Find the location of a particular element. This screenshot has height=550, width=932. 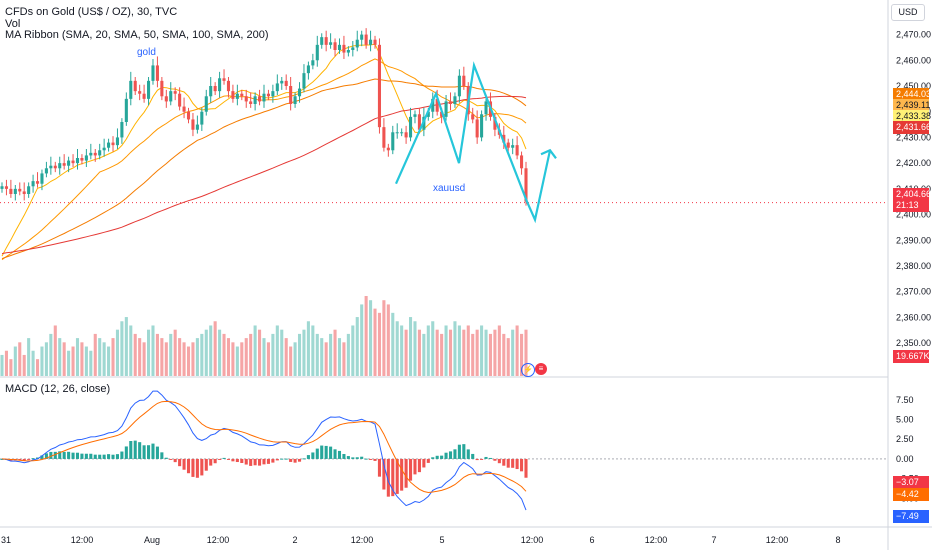

time-axis: 31 12:00 Aug 12:00 2 12:00 5 12:00 6 12:00 7 12:00 8 is located at coordinates (421, 540).